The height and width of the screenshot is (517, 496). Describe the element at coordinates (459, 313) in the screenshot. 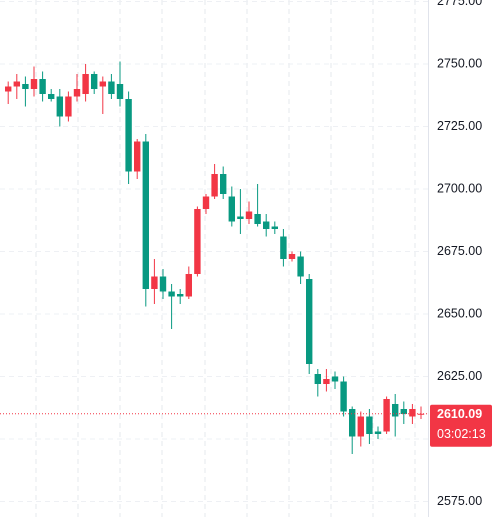

I see `y-tick-label: 2650.00` at that location.